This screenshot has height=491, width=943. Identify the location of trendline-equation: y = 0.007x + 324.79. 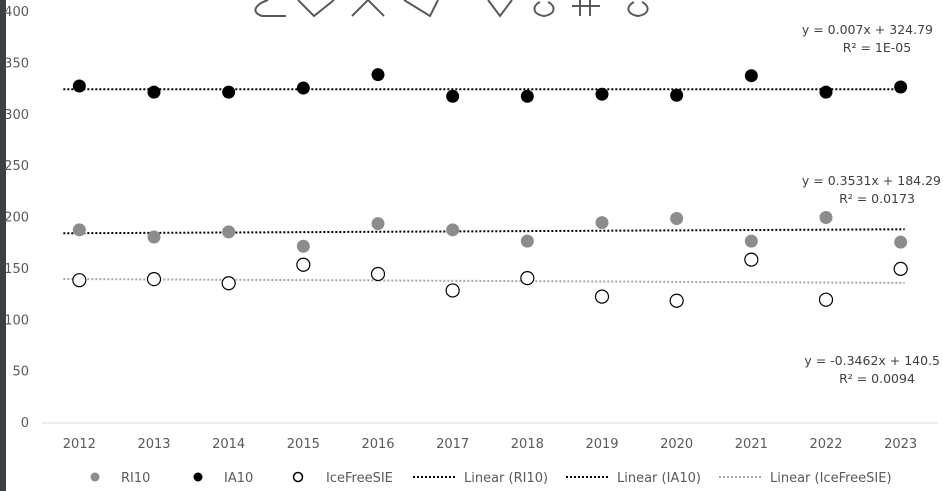
(867, 29).